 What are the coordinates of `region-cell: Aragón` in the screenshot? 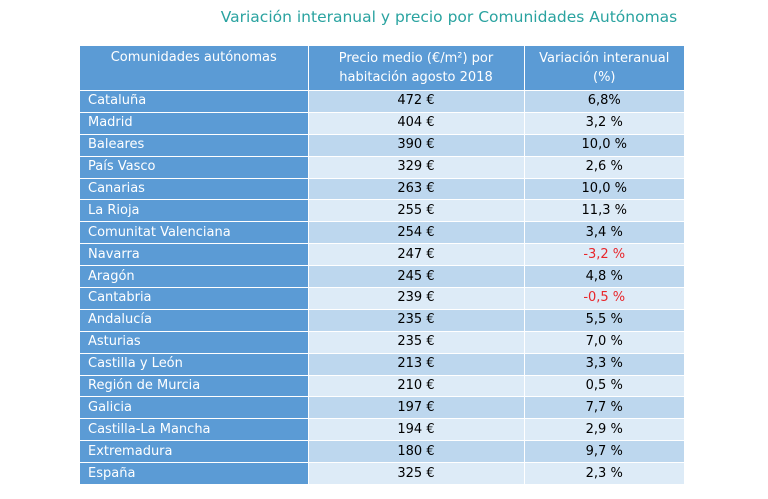 It's located at (194, 276).